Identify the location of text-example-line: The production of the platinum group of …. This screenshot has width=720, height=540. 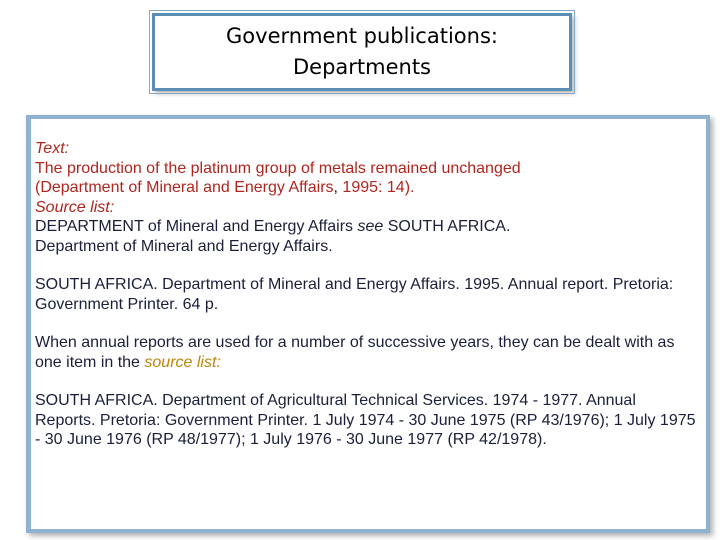
(278, 168).